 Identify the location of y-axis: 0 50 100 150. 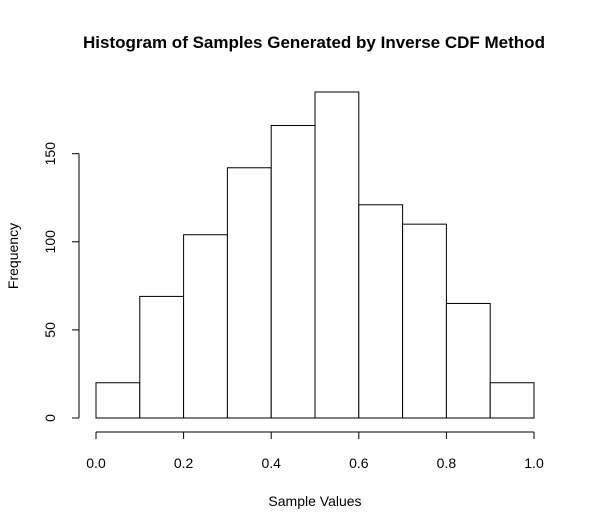
(61, 282).